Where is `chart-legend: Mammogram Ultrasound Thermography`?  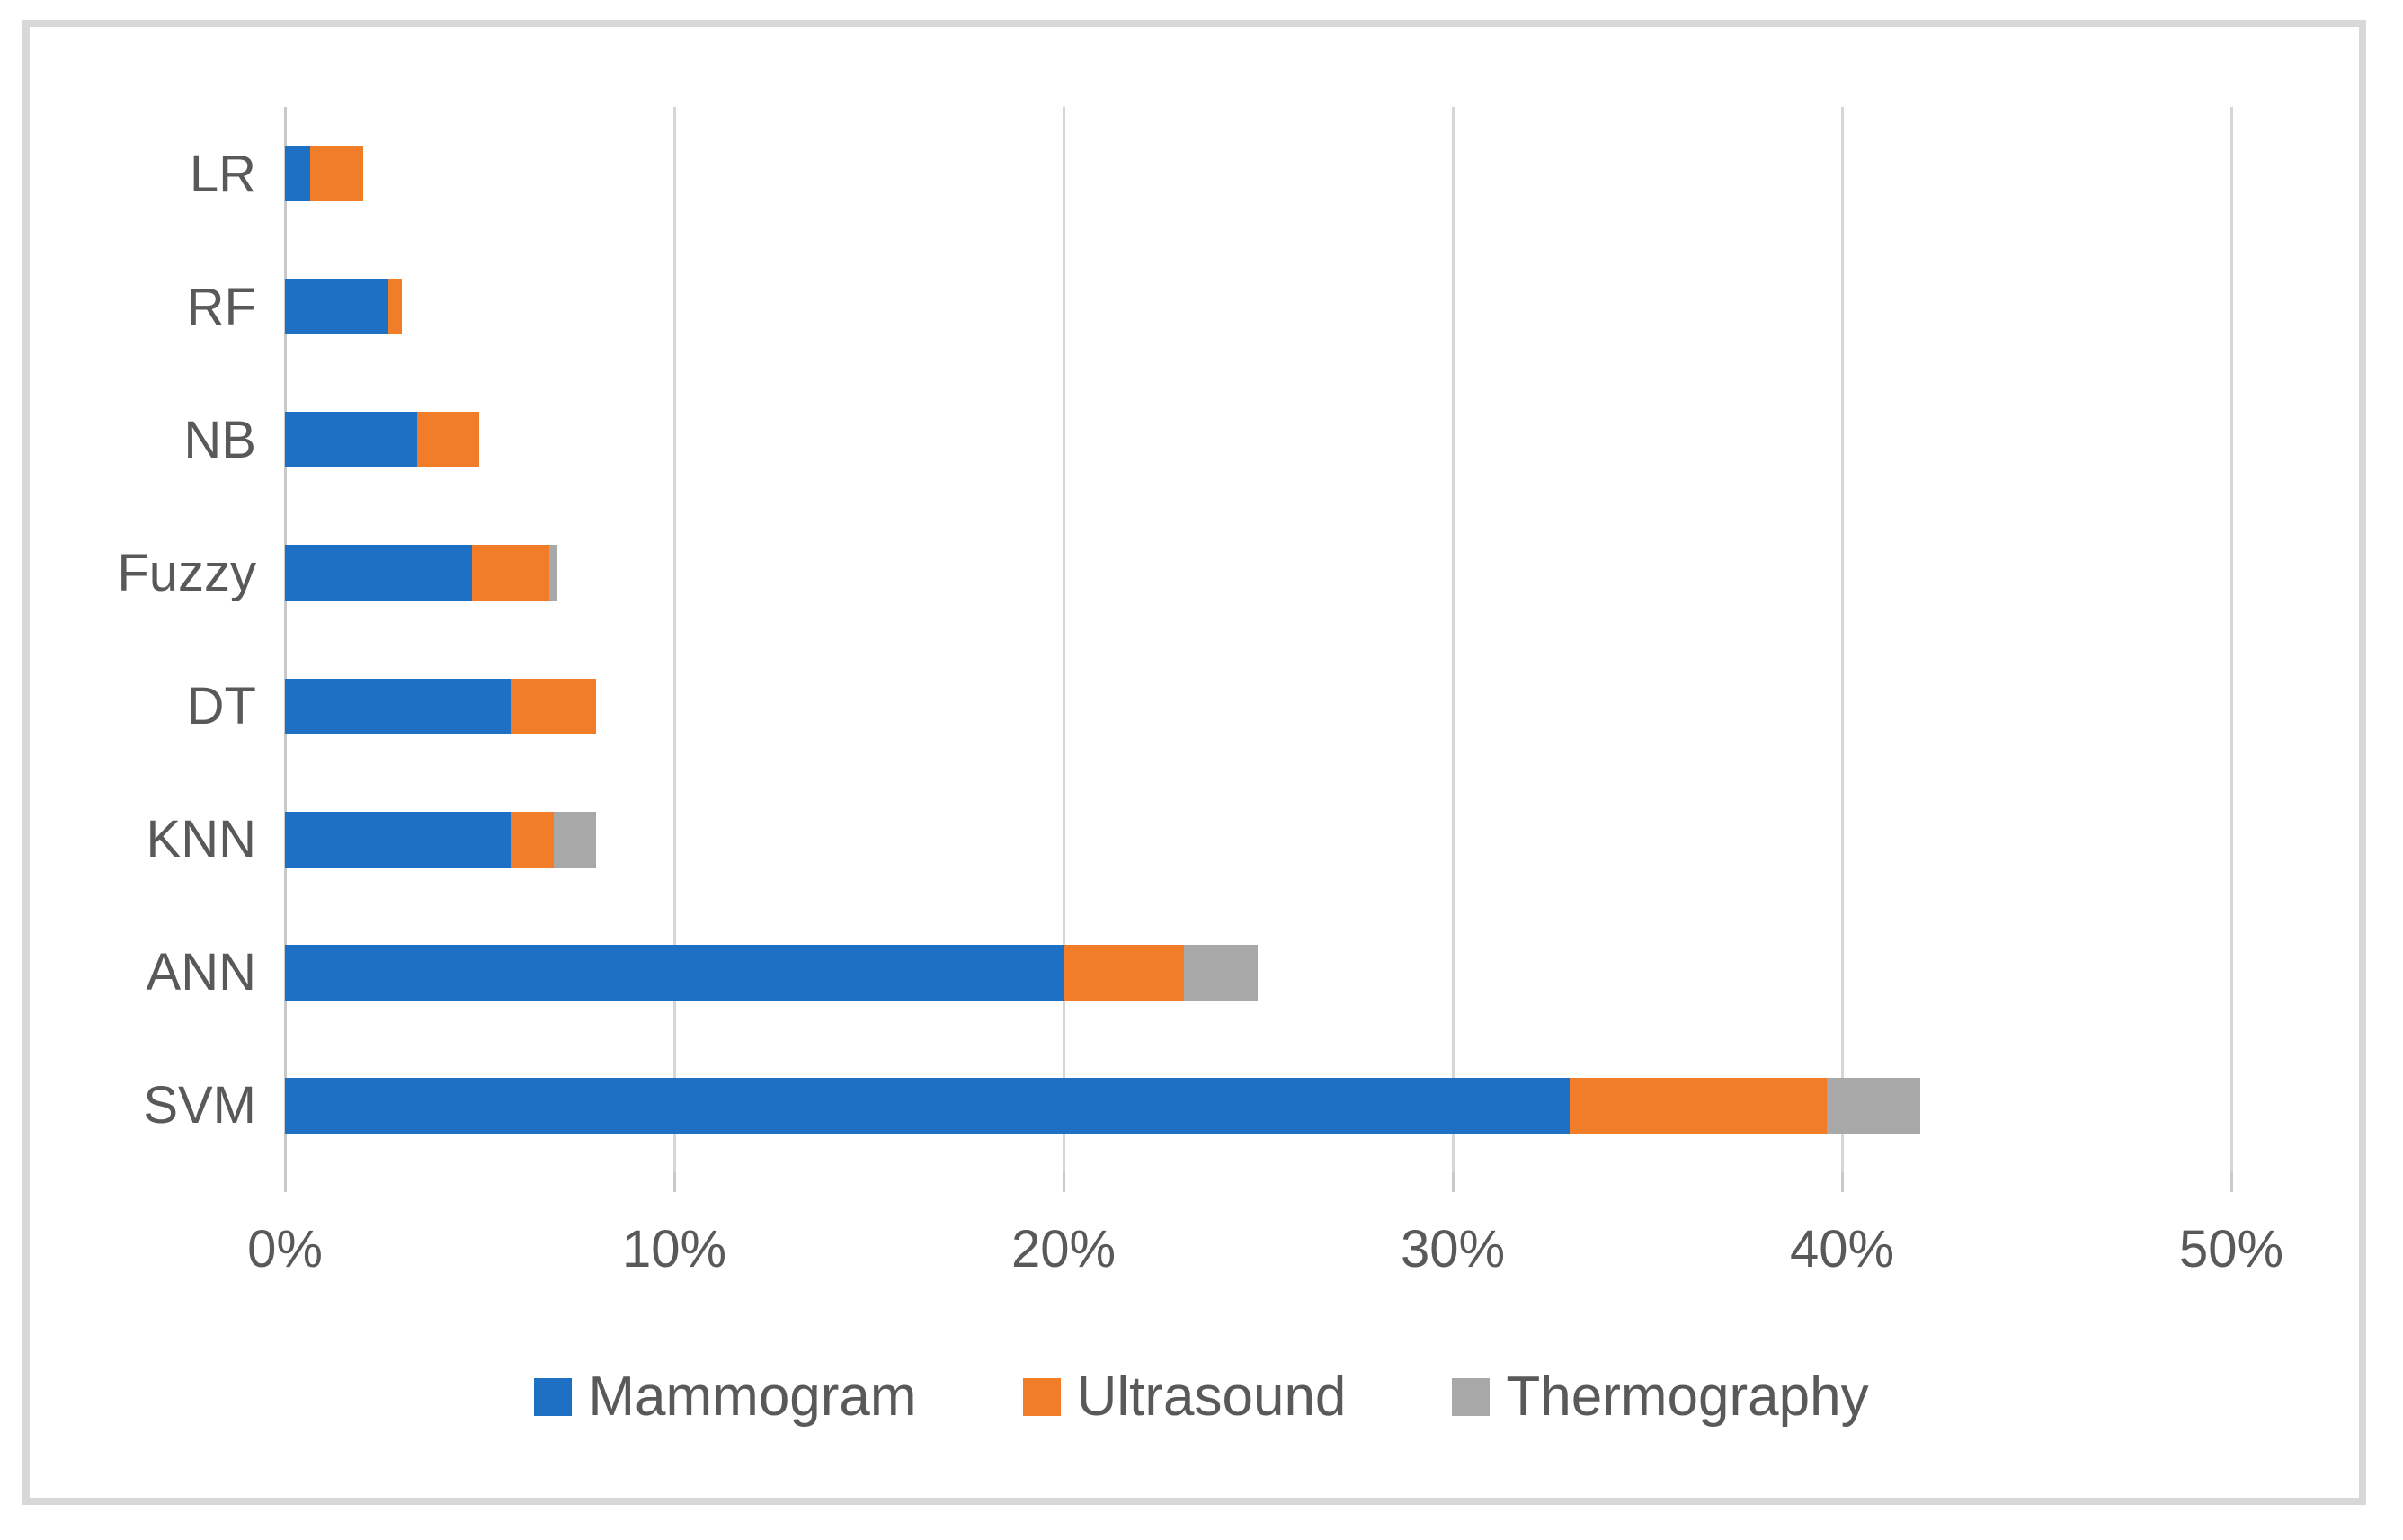
chart-legend: Mammogram Ultrasound Thermography is located at coordinates (1201, 1397).